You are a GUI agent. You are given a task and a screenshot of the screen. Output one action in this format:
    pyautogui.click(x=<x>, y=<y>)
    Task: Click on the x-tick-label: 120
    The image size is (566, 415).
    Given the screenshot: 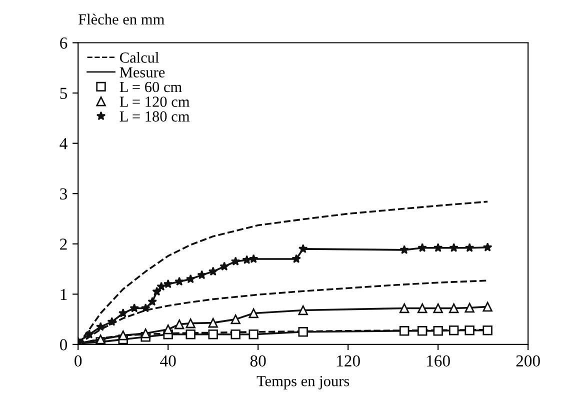 What is the action you would take?
    pyautogui.click(x=348, y=361)
    